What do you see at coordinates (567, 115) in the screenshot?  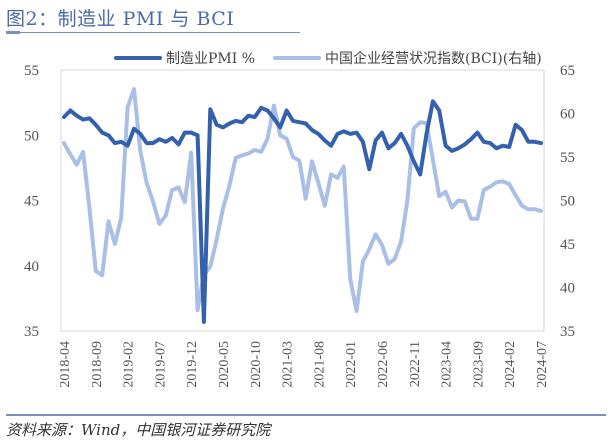 I see `y-right-tick-label: 60` at bounding box center [567, 115].